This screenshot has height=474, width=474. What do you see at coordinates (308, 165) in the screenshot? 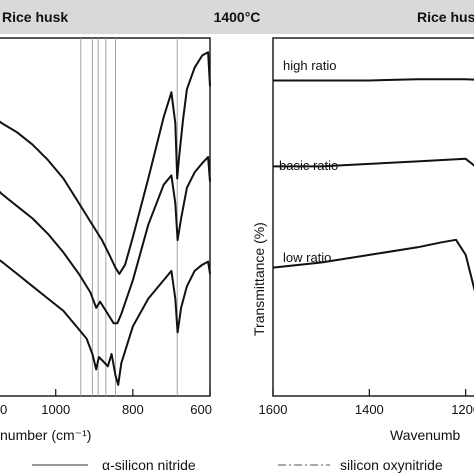
I see `series-label: basic ratio` at bounding box center [308, 165].